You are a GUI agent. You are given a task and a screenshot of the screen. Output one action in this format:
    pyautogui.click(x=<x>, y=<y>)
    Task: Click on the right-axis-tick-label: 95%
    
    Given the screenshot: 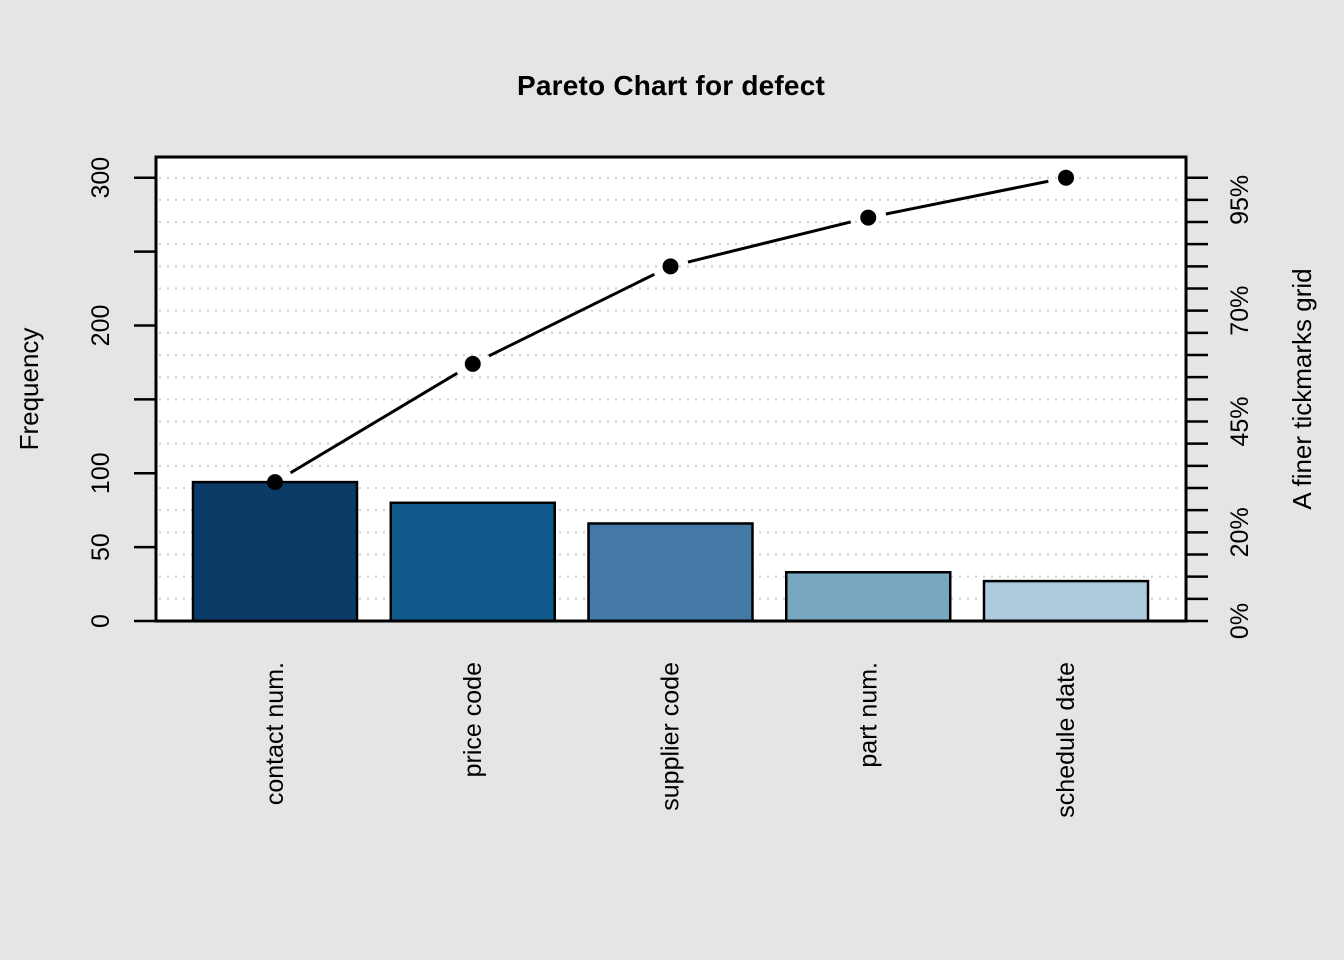 What is the action you would take?
    pyautogui.click(x=1240, y=200)
    